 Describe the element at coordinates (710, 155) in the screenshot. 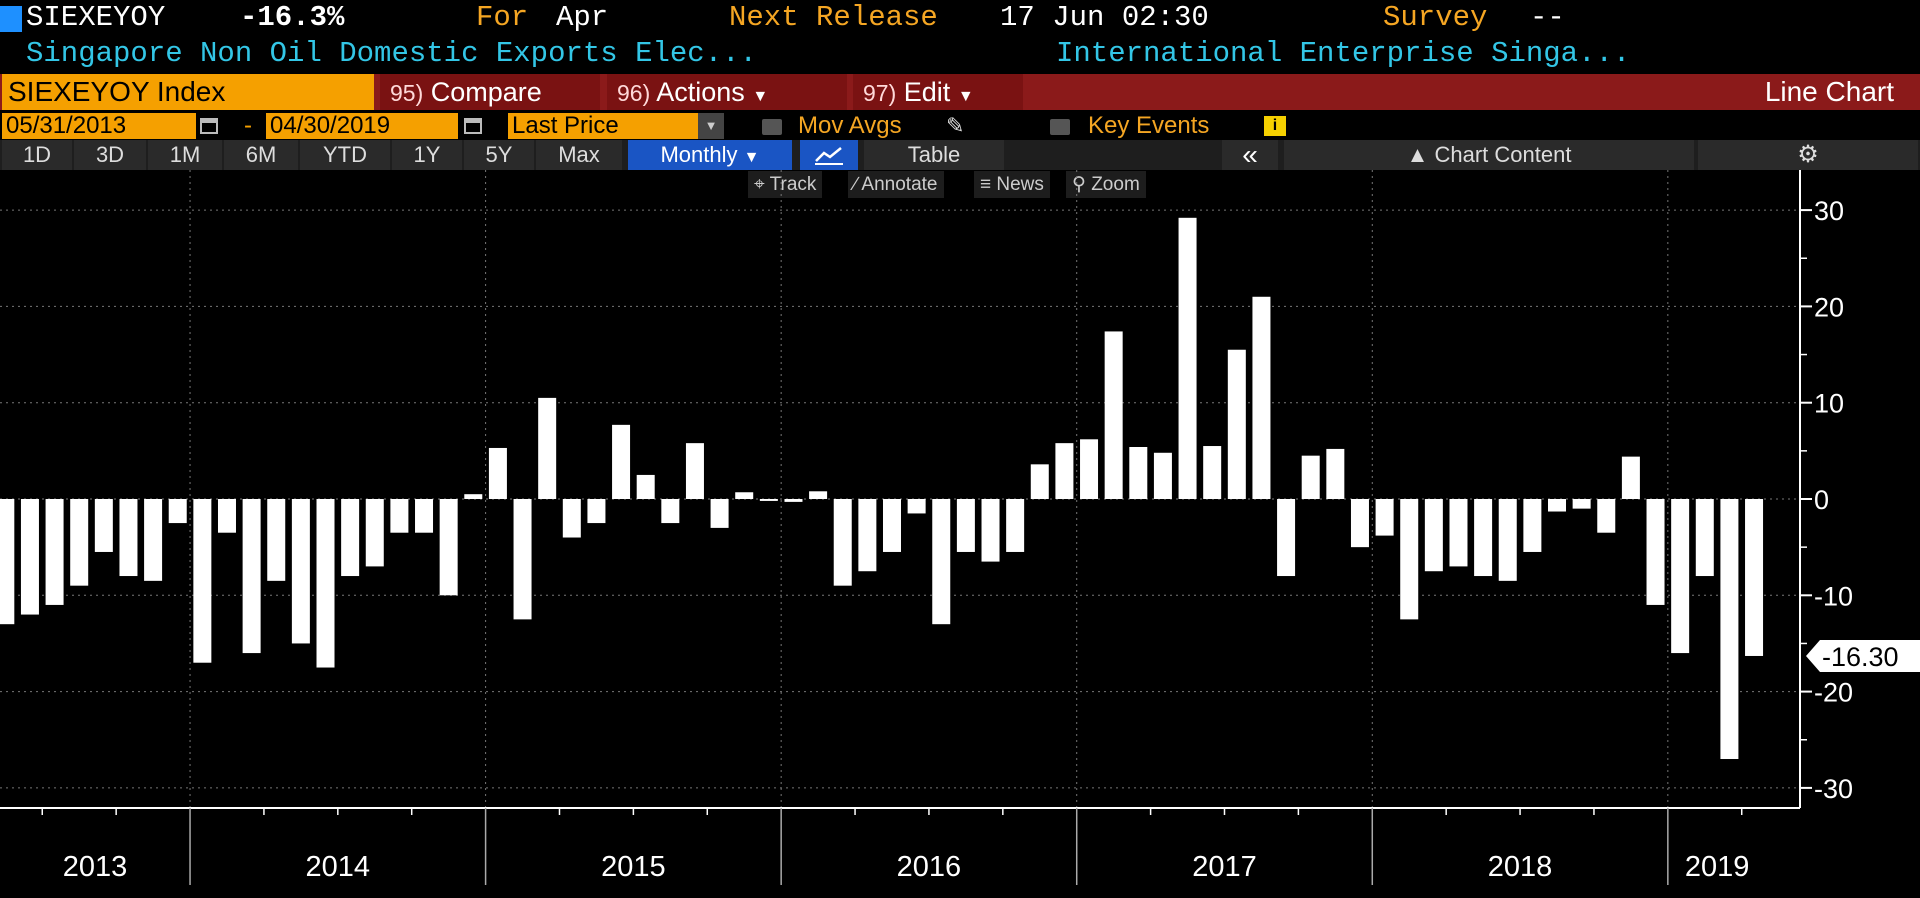

I see `frequency-select: Monthly ▼` at that location.